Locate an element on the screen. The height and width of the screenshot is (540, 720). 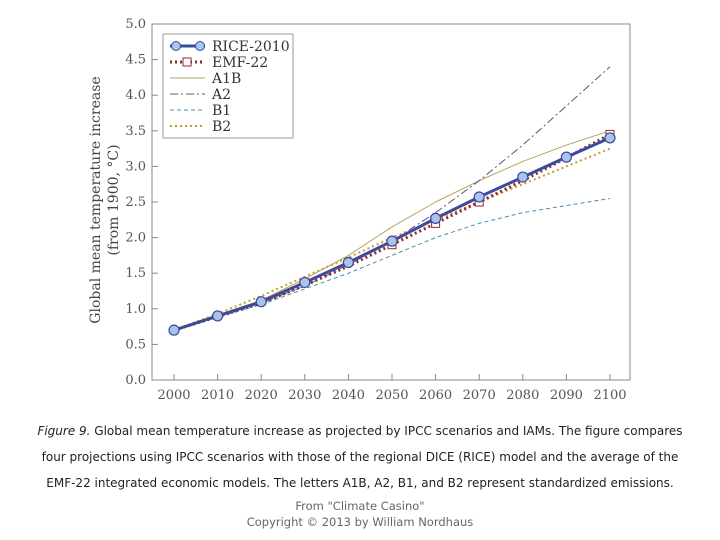
y-tick-label: 3.0 is located at coordinates (135, 166).